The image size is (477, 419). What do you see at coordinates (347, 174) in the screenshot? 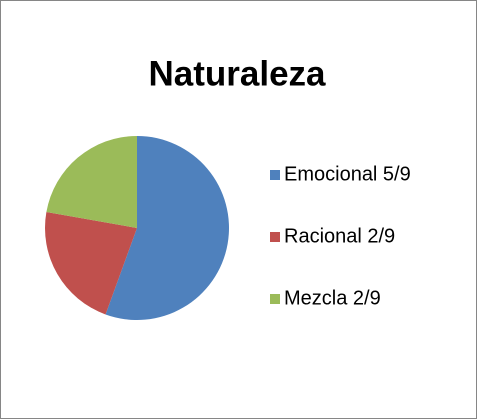
I see `legend-label: Emocional 5/9` at bounding box center [347, 174].